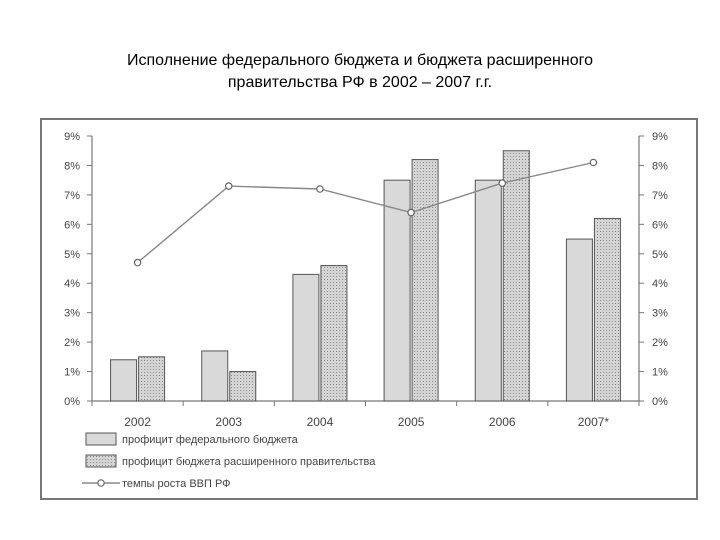  Describe the element at coordinates (101, 461) in the screenshot. I see `legend-swatch-extended-gov-surplus` at that location.